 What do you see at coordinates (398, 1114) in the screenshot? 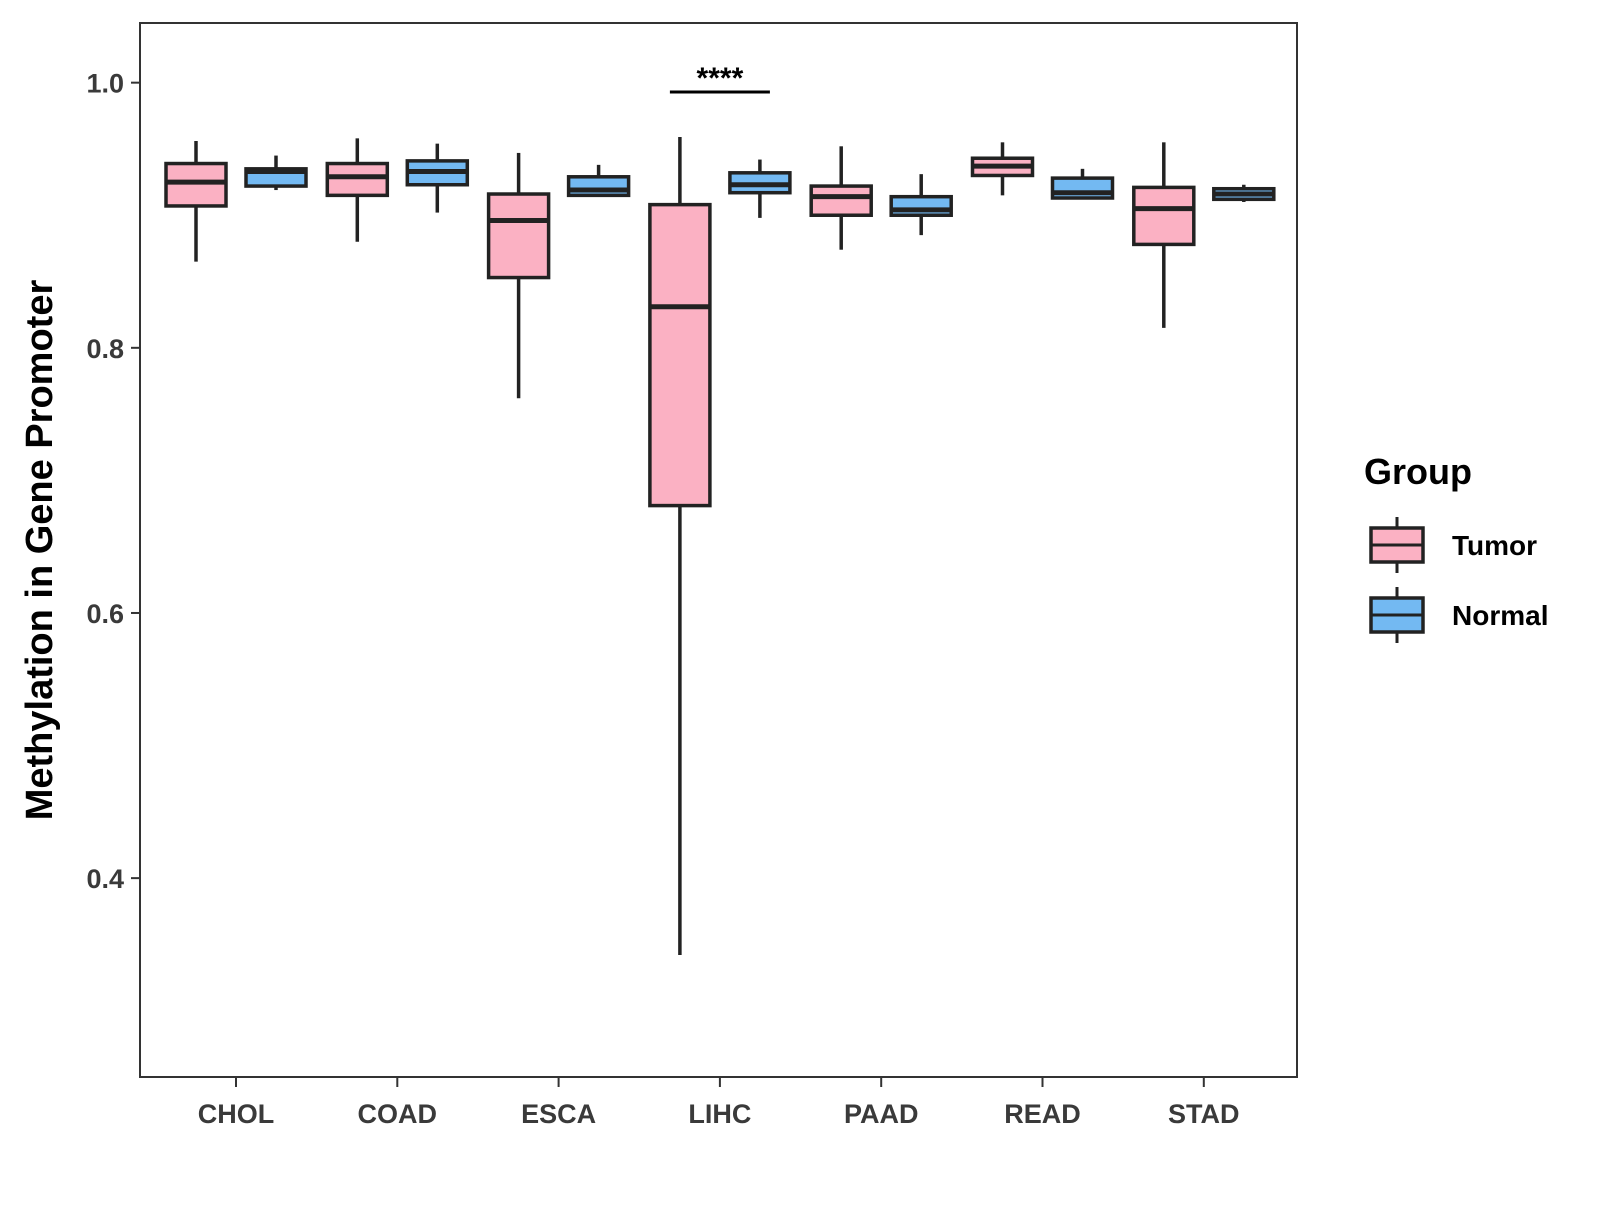
I see `x-tick-label: COAD` at bounding box center [398, 1114].